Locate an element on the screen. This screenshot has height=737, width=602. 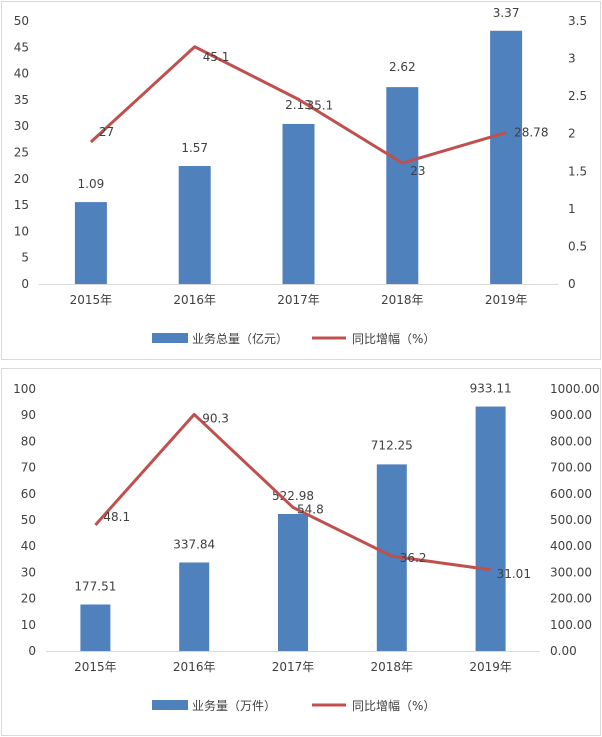
right-axis-tick-label: 700.00 is located at coordinates (571, 468).